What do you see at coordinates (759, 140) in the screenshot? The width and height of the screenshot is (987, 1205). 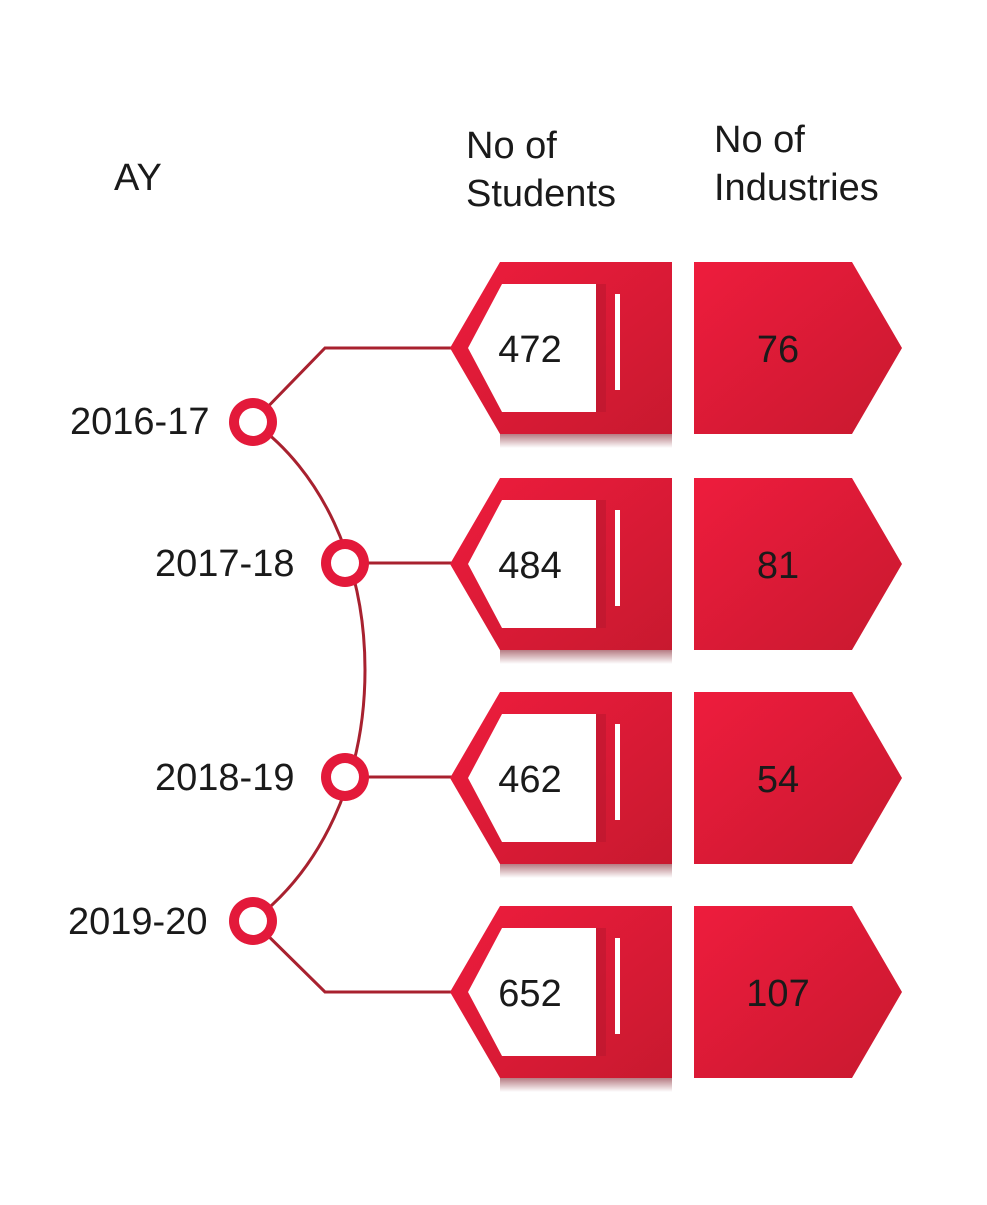 I see `header-industries-line1: No of` at bounding box center [759, 140].